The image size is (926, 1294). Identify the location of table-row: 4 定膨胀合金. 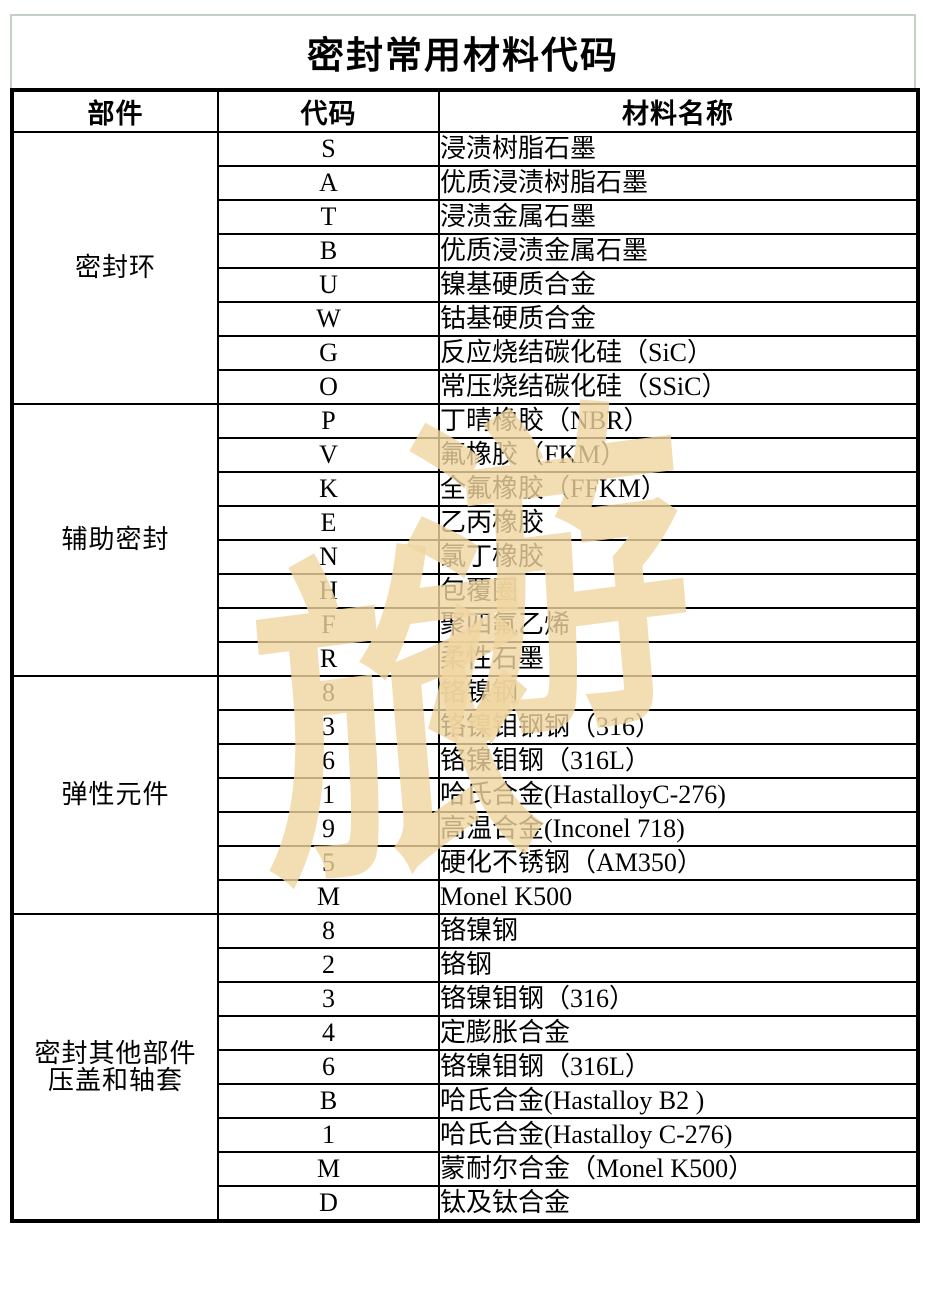
(465, 1033).